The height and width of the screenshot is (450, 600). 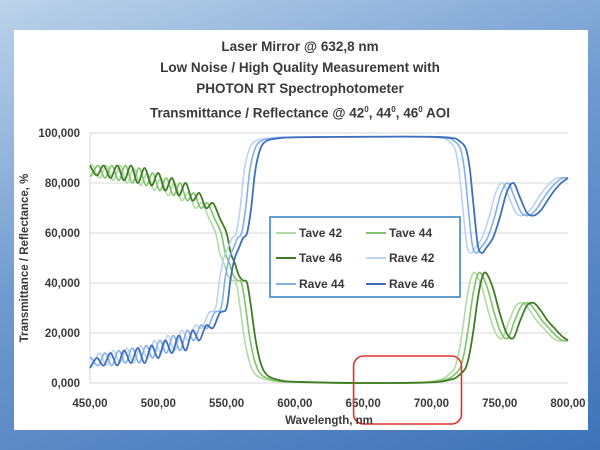 What do you see at coordinates (365, 257) in the screenshot?
I see `legend-box` at bounding box center [365, 257].